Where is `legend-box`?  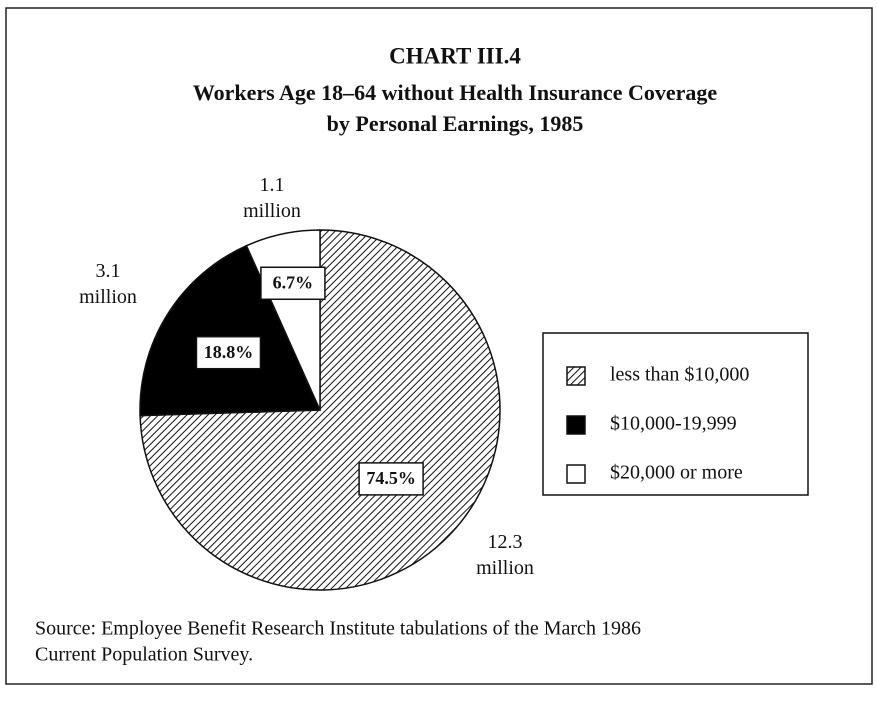 legend-box is located at coordinates (675, 414).